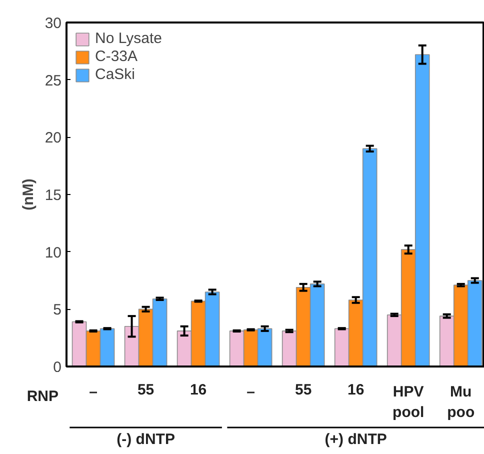 The width and height of the screenshot is (484, 454). Describe the element at coordinates (57, 367) in the screenshot. I see `y-tick-label: 0` at that location.